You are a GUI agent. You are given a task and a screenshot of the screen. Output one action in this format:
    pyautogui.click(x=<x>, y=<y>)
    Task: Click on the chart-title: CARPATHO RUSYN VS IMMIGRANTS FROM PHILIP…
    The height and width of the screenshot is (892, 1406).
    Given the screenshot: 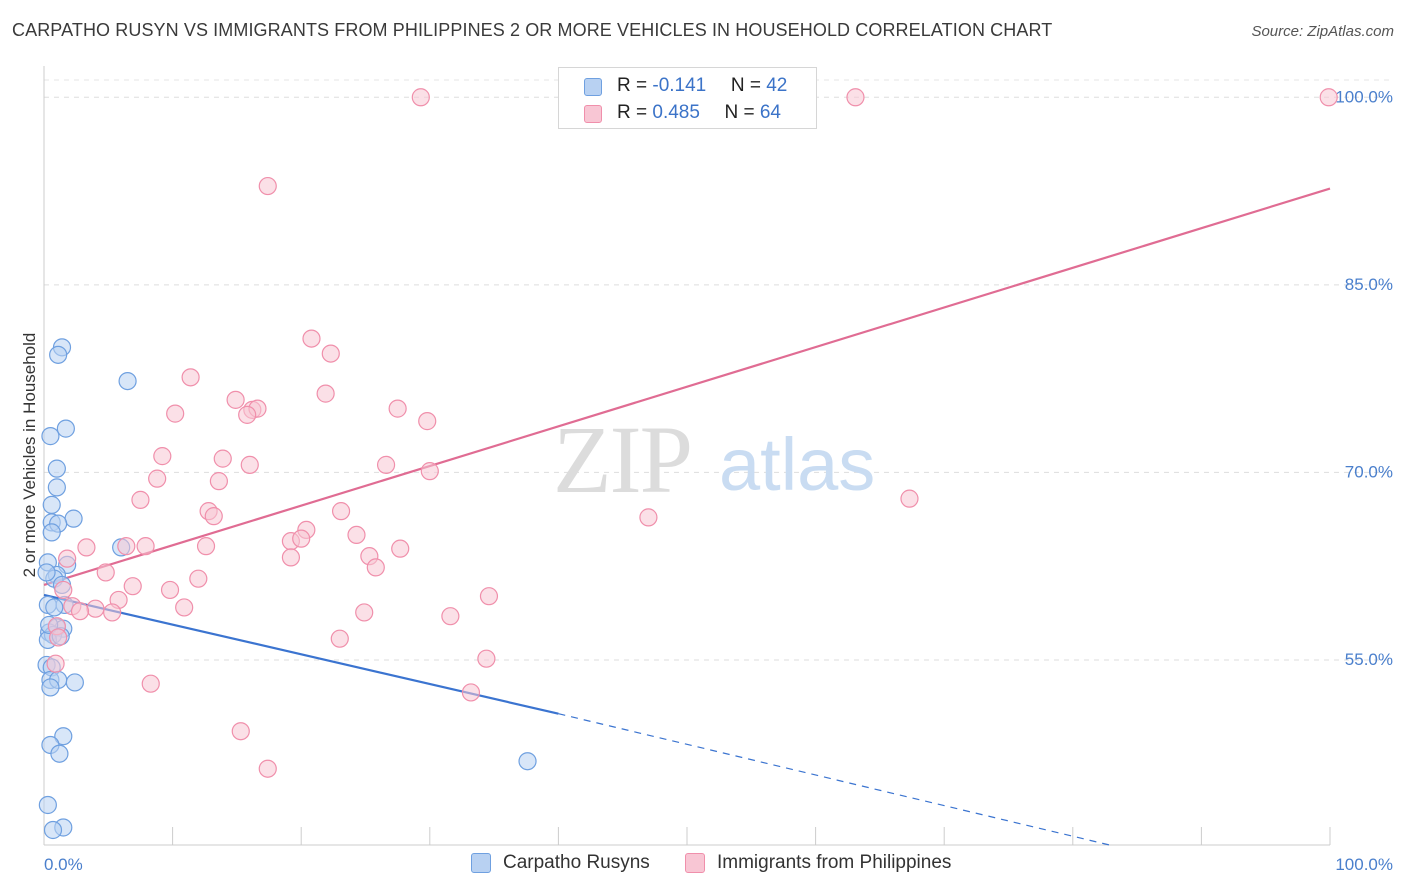 What is the action you would take?
    pyautogui.click(x=532, y=30)
    